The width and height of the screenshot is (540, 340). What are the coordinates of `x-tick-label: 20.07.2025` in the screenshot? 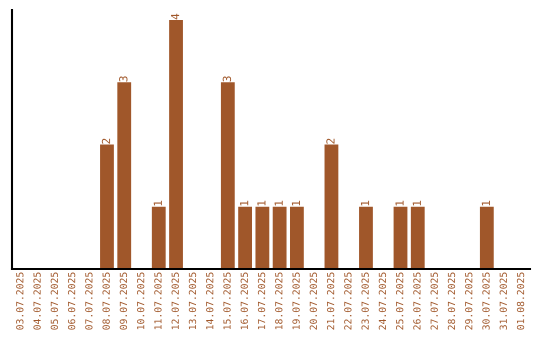 It's located at (314, 301).